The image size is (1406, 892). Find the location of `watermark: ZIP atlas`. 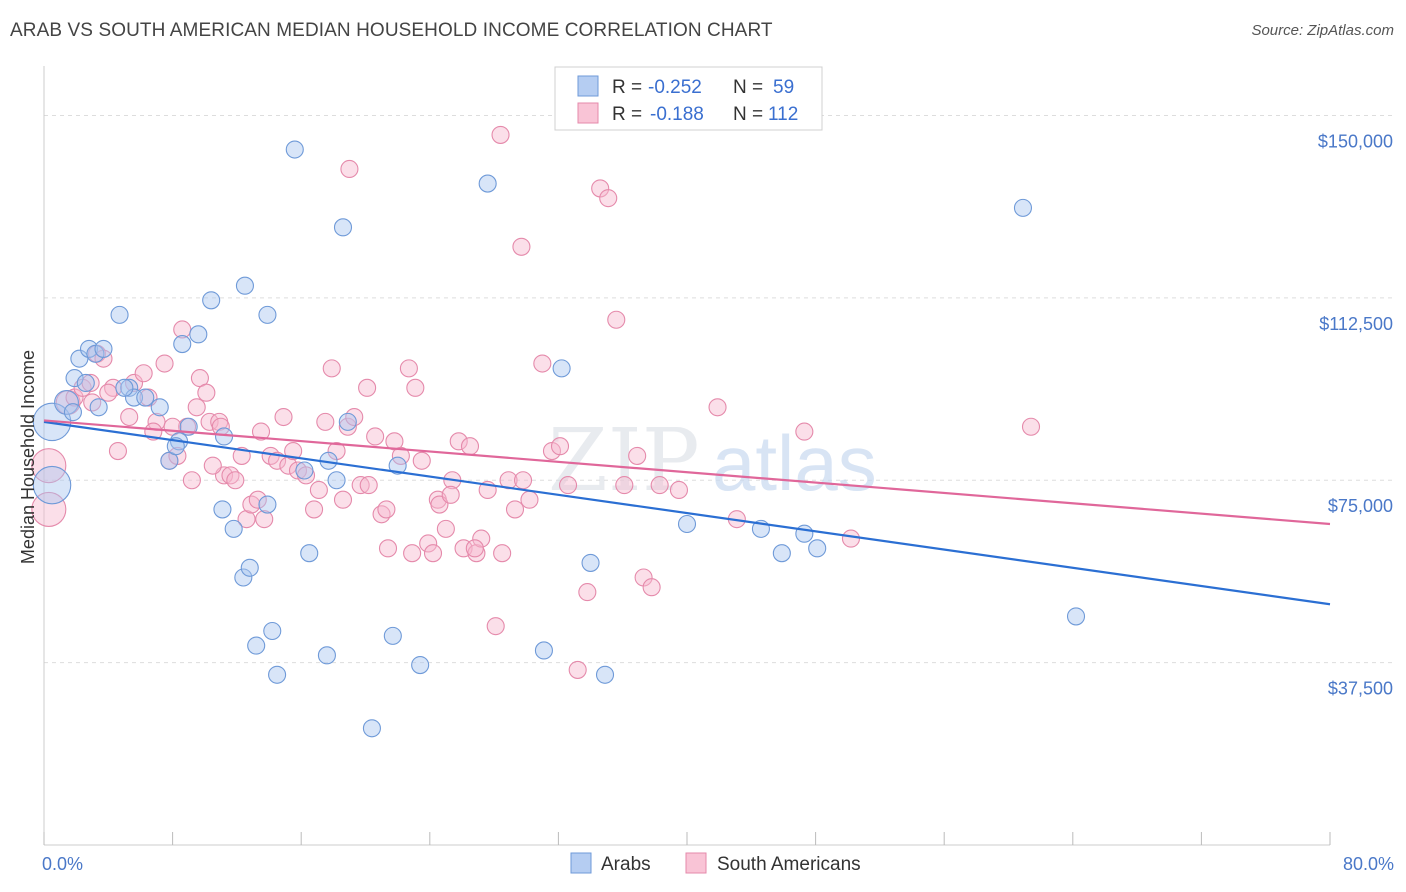

watermark: ZIP atlas is located at coordinates (712, 461).